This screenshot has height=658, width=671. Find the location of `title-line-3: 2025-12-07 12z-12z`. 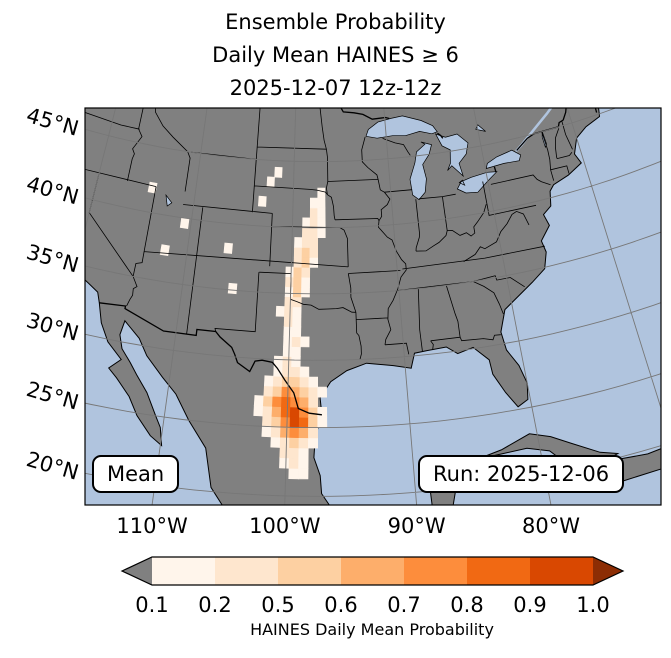

title-line-3: 2025-12-07 12z-12z is located at coordinates (335, 88).